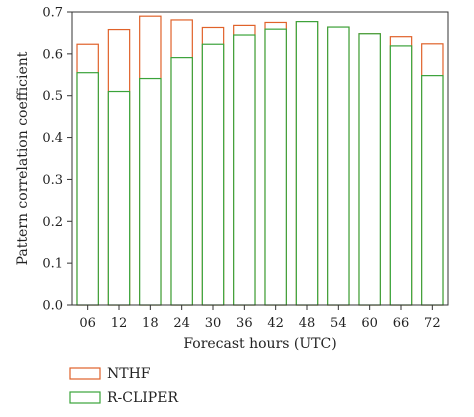 The width and height of the screenshot is (474, 417). Describe the element at coordinates (401, 323) in the screenshot. I see `x-tick-label: 66` at that location.